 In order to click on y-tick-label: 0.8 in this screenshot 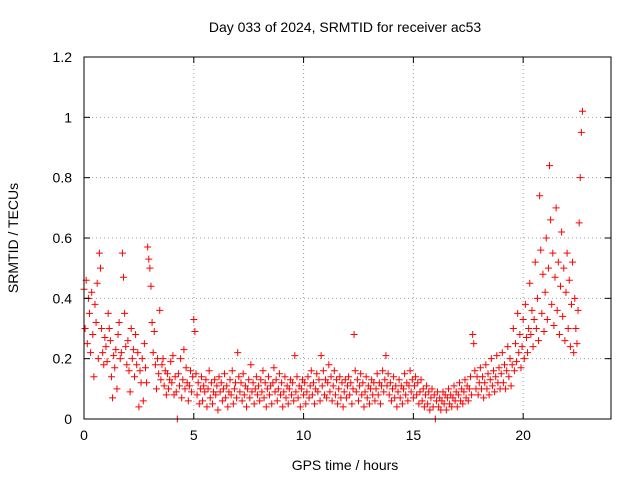, I will do `click(63, 178)`.